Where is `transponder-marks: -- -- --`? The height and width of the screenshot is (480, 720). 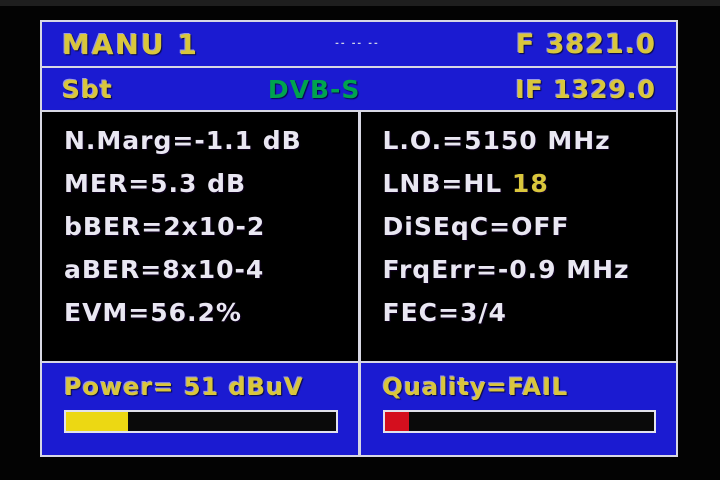
transponder-marks: -- -- -- is located at coordinates (357, 44).